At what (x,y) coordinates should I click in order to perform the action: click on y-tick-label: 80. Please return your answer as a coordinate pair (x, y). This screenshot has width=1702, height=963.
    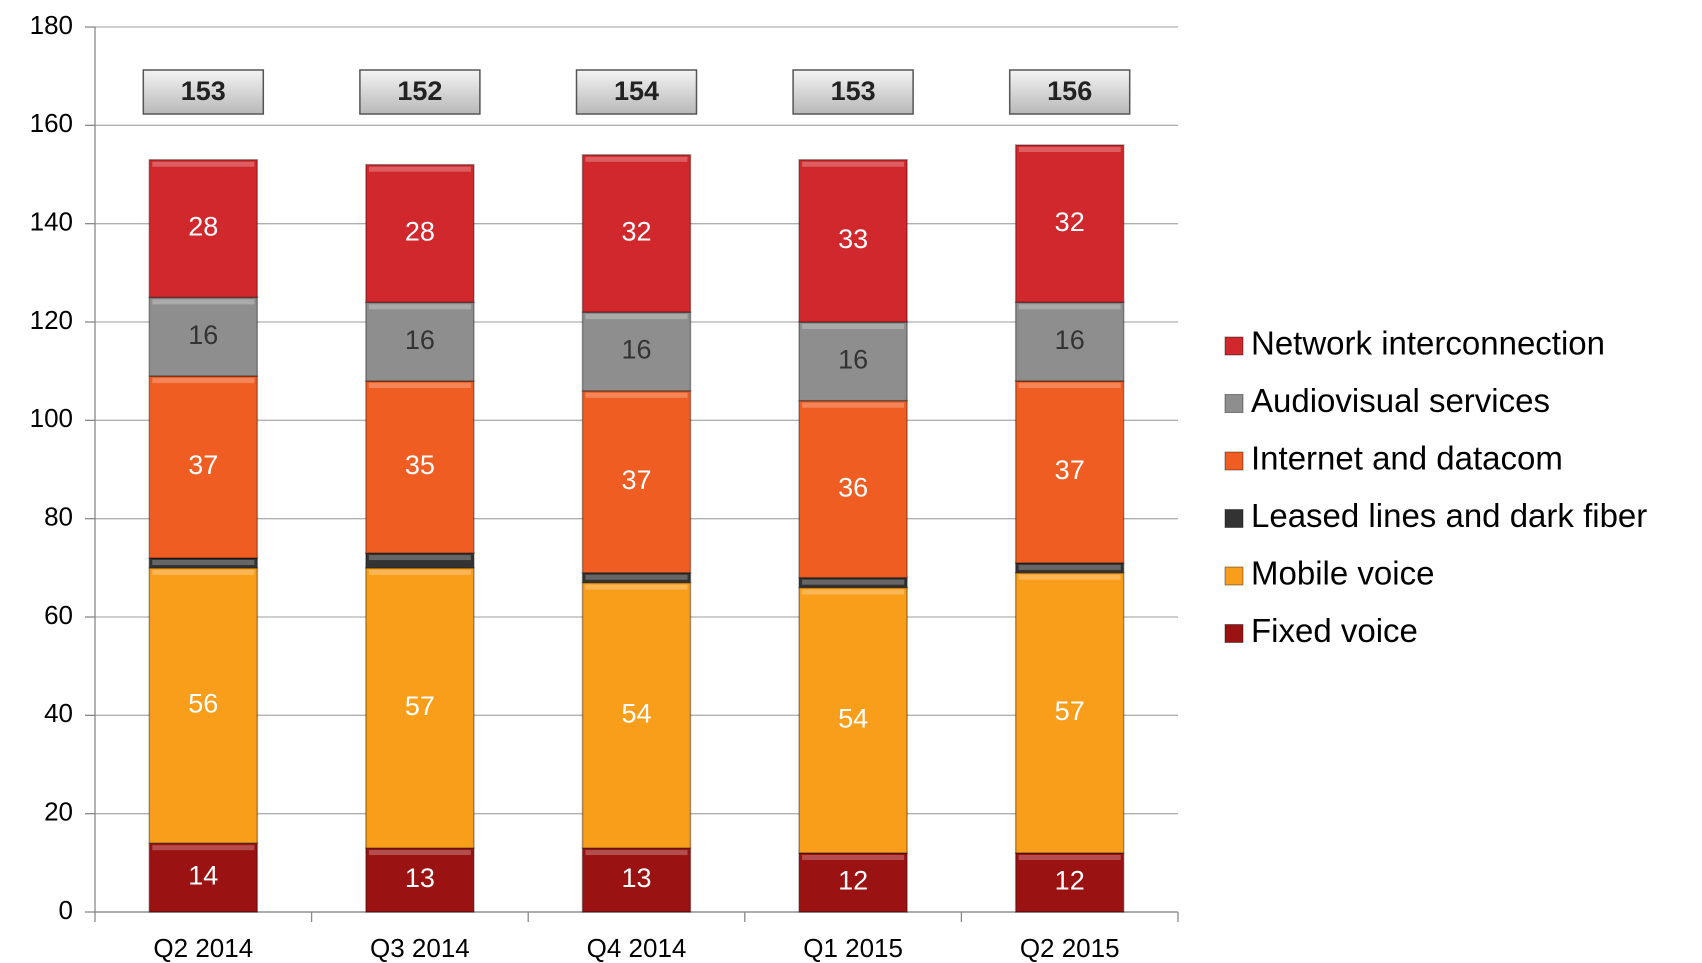
    Looking at the image, I should click on (58, 517).